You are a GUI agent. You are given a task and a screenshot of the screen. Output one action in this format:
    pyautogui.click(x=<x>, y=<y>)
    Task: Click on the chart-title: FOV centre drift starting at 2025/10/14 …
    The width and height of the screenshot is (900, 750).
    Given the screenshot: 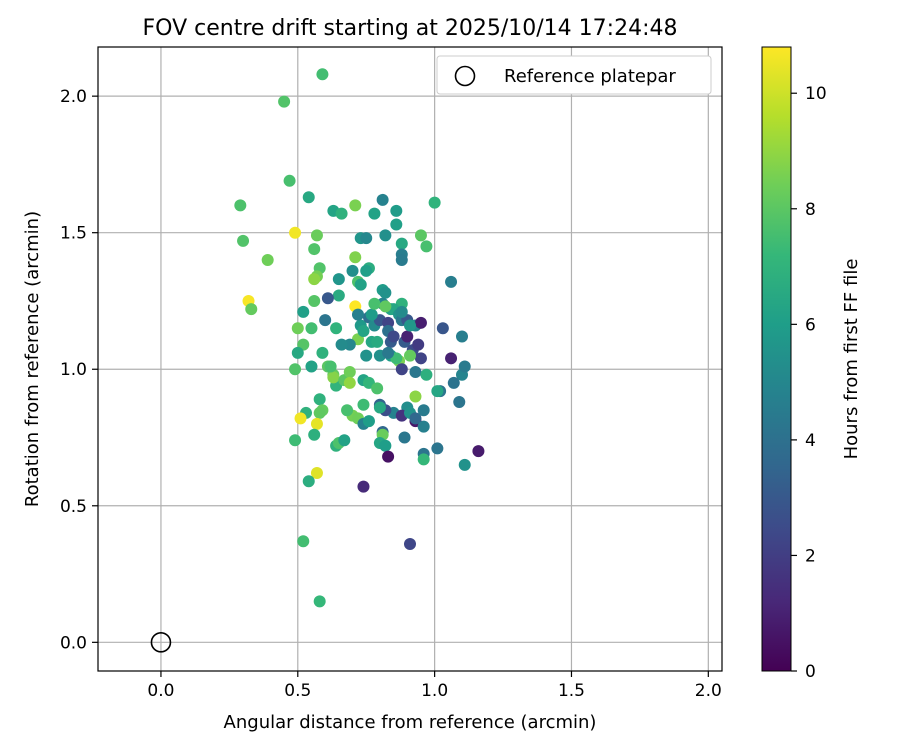 What is the action you would take?
    pyautogui.click(x=410, y=28)
    